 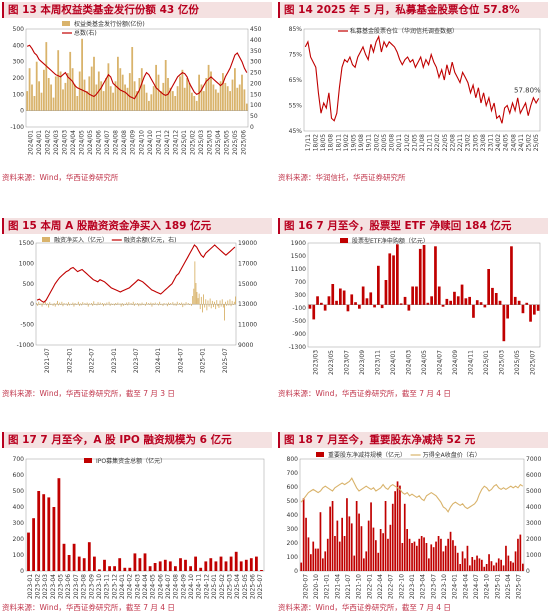 I want to click on x-tick-label: 2022-04, so click(x=380, y=586).